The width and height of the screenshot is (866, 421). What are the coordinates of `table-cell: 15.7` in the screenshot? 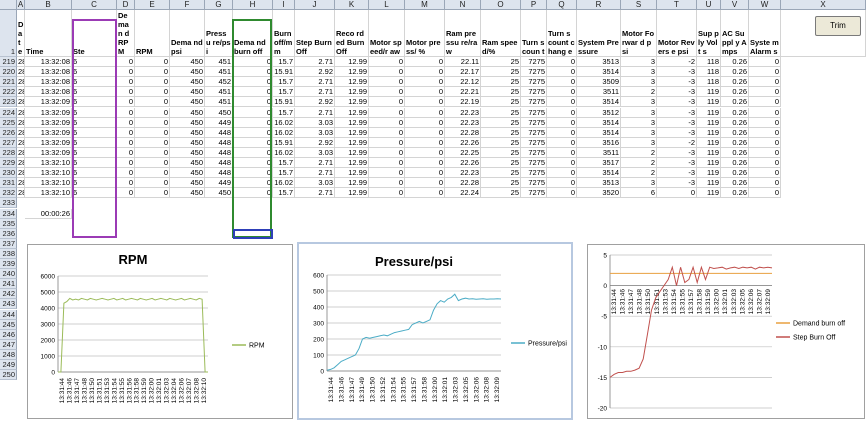 It's located at (284, 112).